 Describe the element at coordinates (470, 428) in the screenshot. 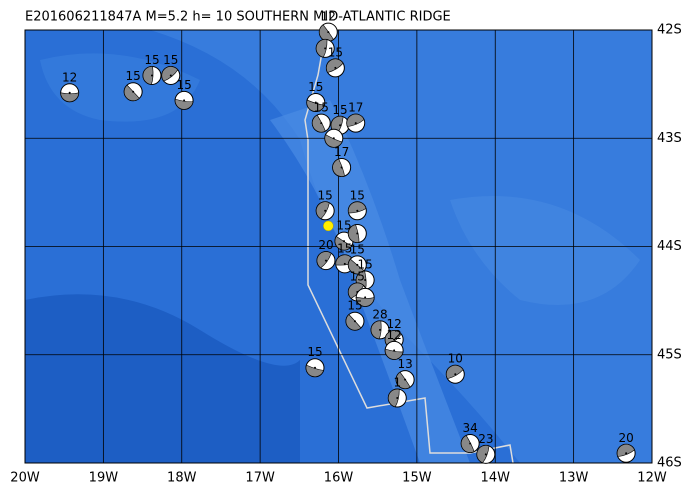

I see `depth-label: 34` at that location.